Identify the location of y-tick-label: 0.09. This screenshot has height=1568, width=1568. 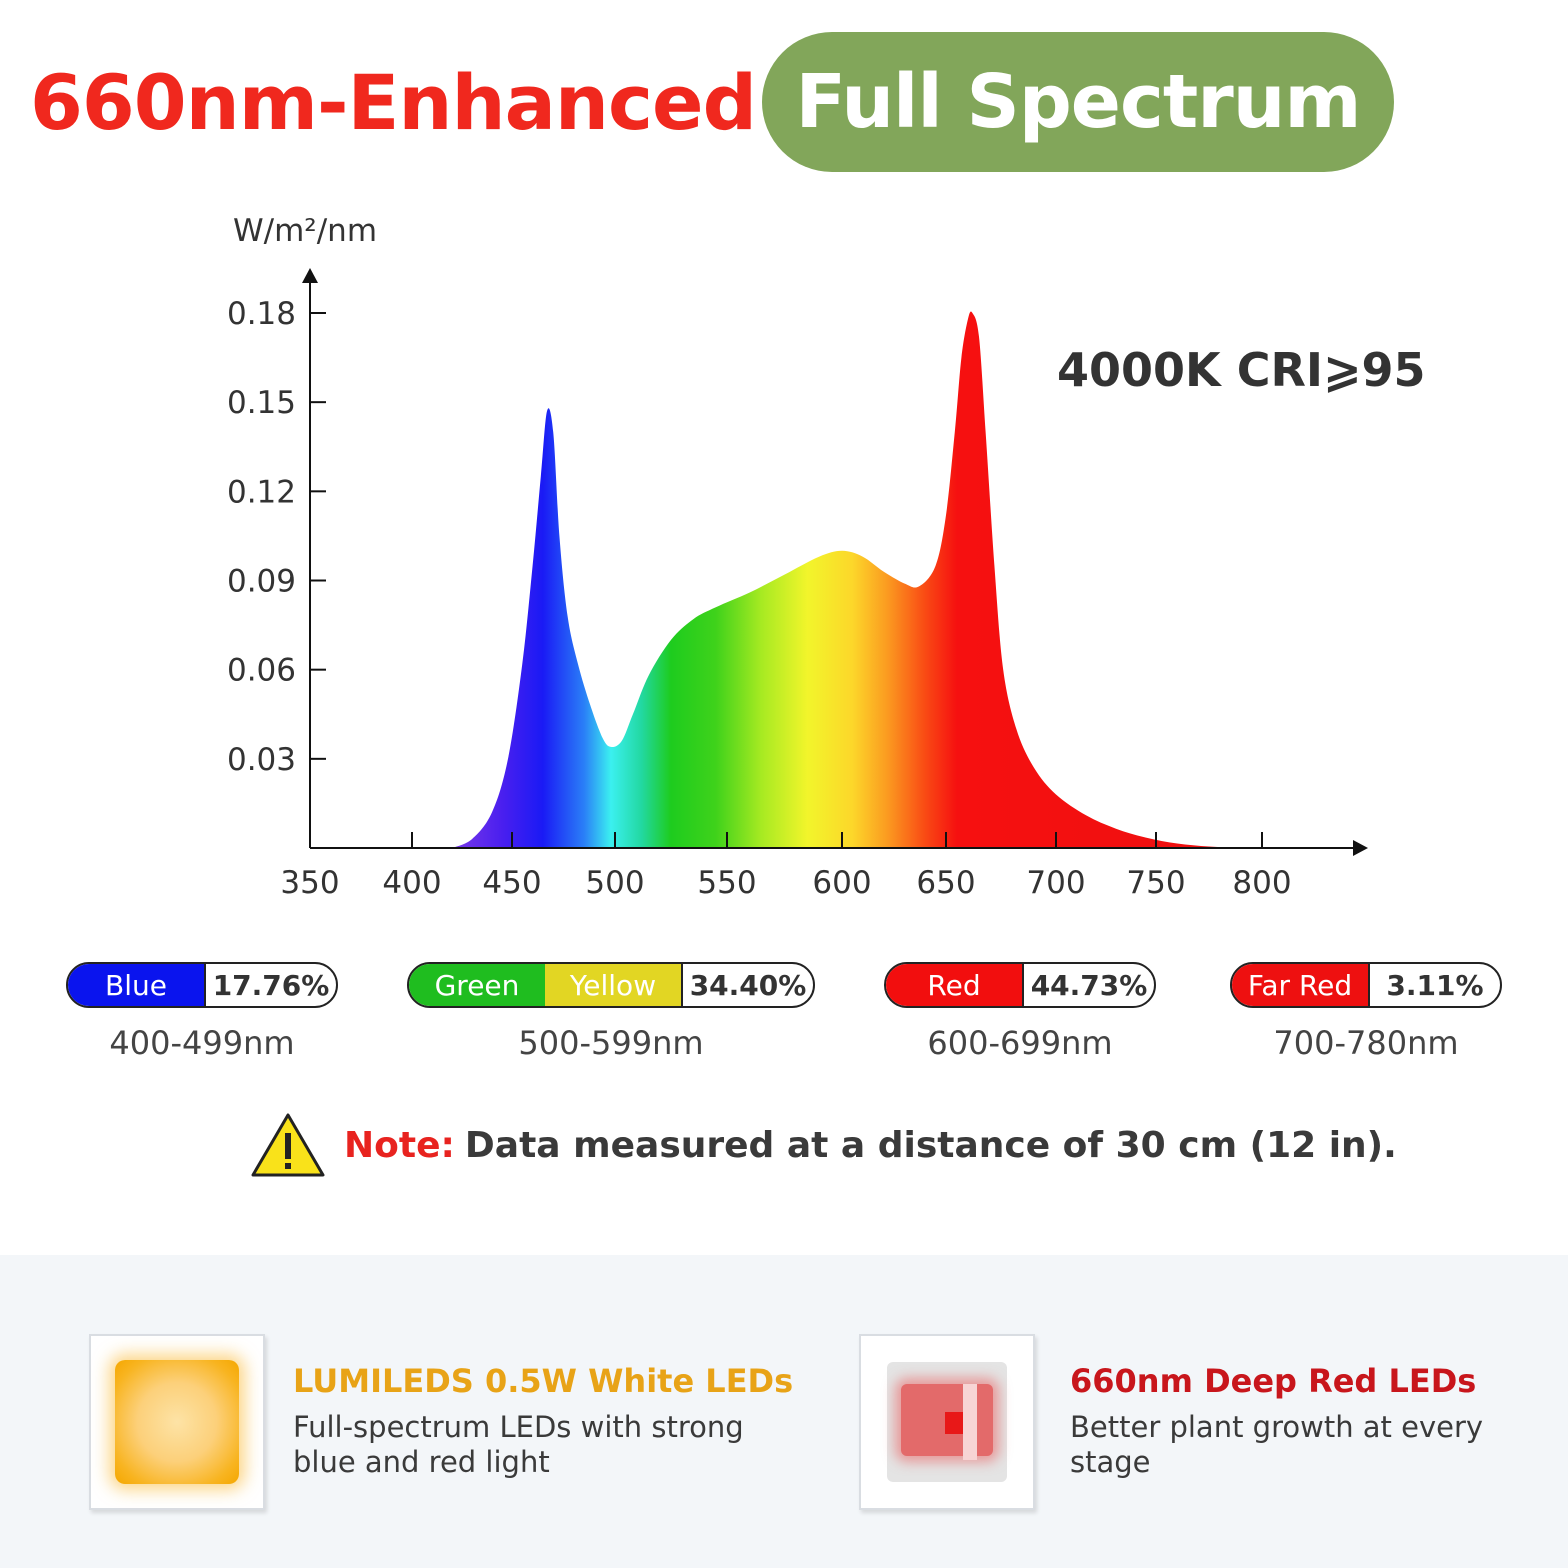
(261, 582).